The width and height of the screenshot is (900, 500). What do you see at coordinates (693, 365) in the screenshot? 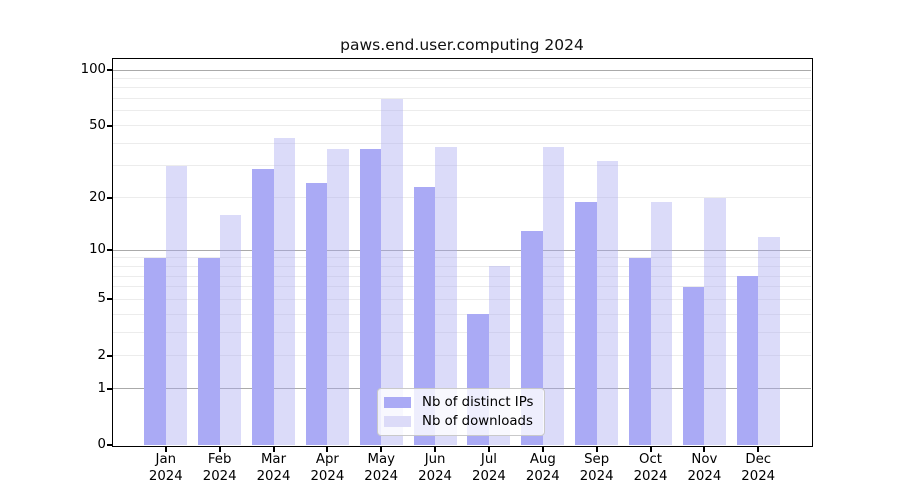
I see `bar-distinct-ips-nov` at bounding box center [693, 365].